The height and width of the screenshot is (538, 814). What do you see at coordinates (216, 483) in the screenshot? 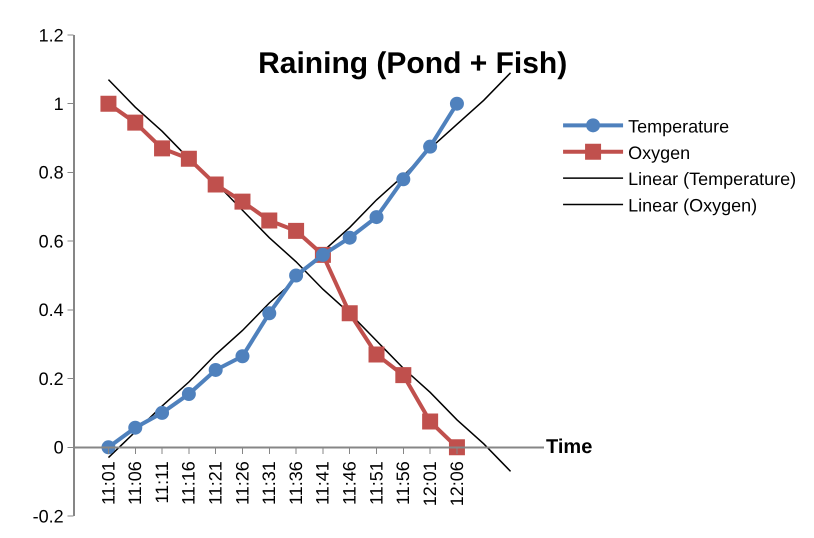
I see `x-tick-label: 11:21` at bounding box center [216, 483].